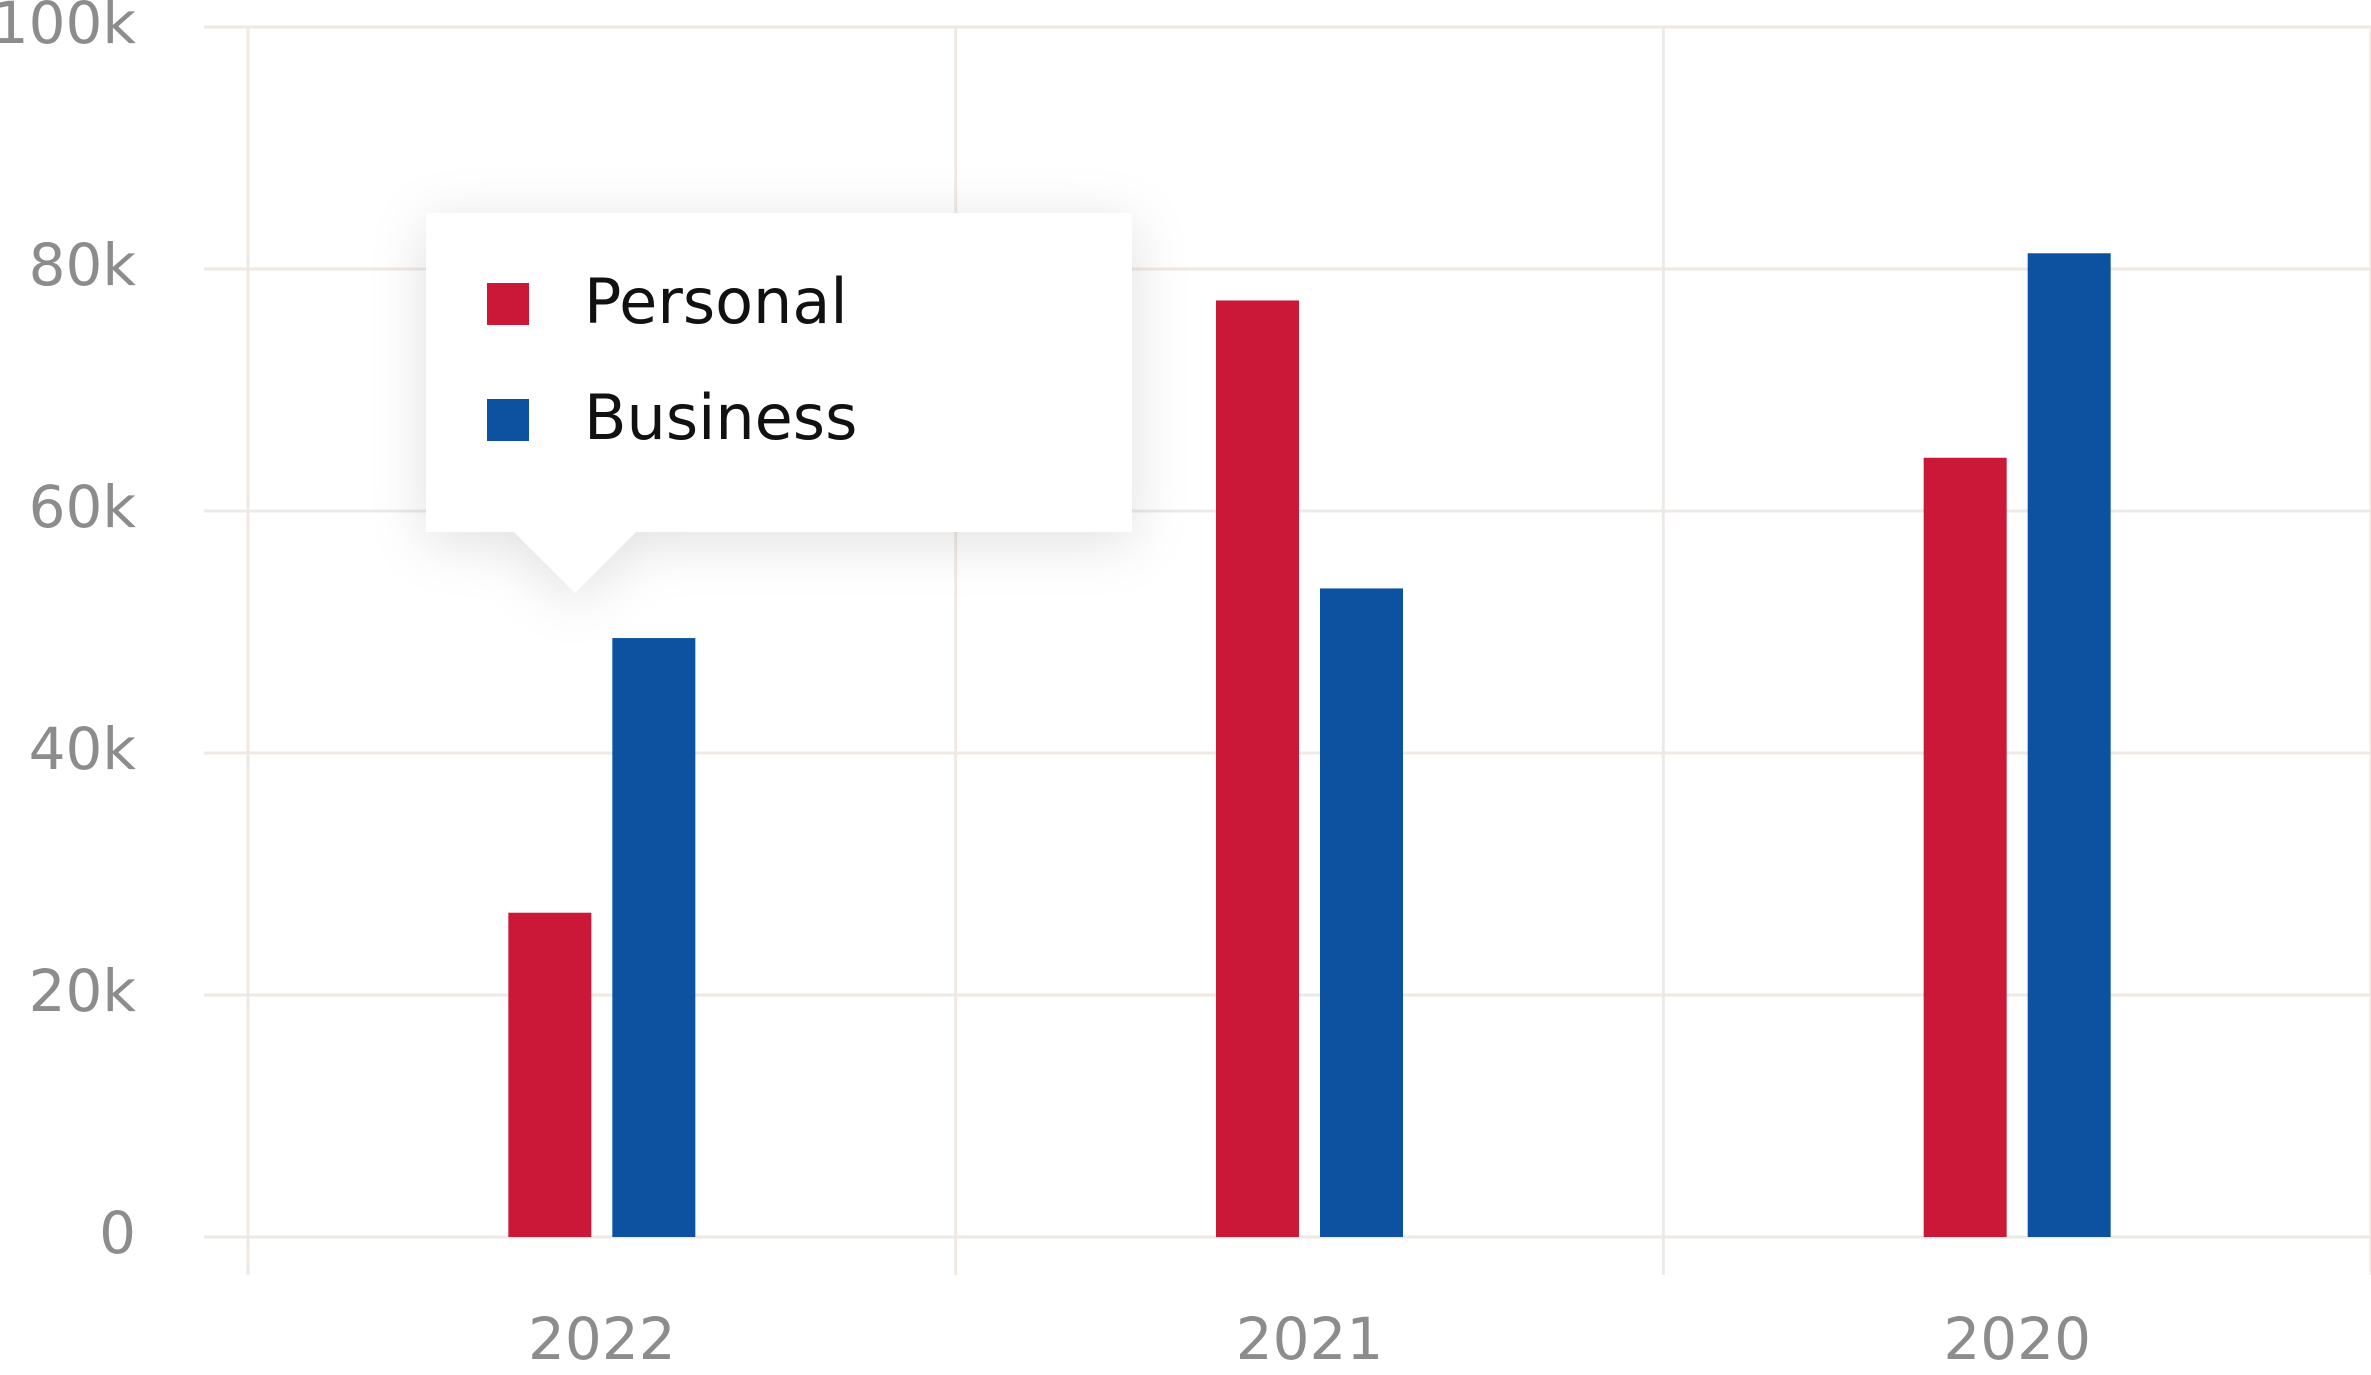 This screenshot has width=2371, height=1375. Describe the element at coordinates (117, 1233) in the screenshot. I see `y-tick-label: 0` at that location.